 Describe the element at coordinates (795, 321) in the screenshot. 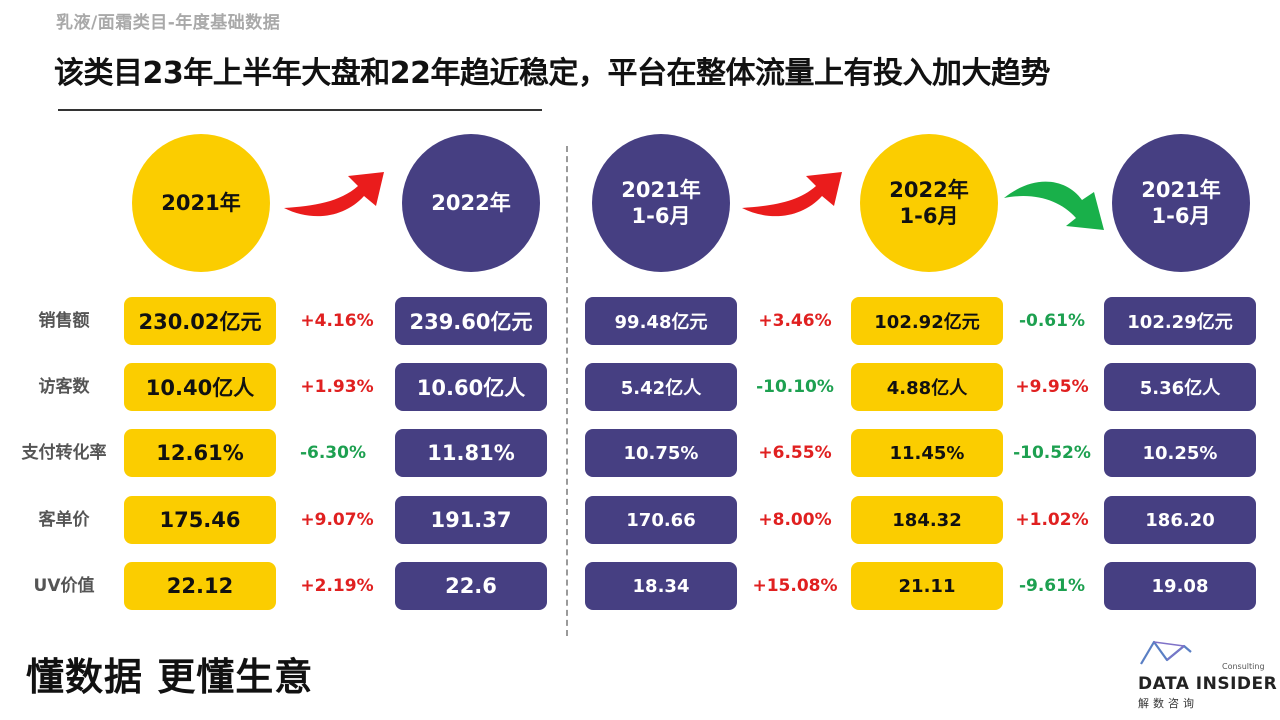

I see `change-h1-2022: +3.46%` at that location.